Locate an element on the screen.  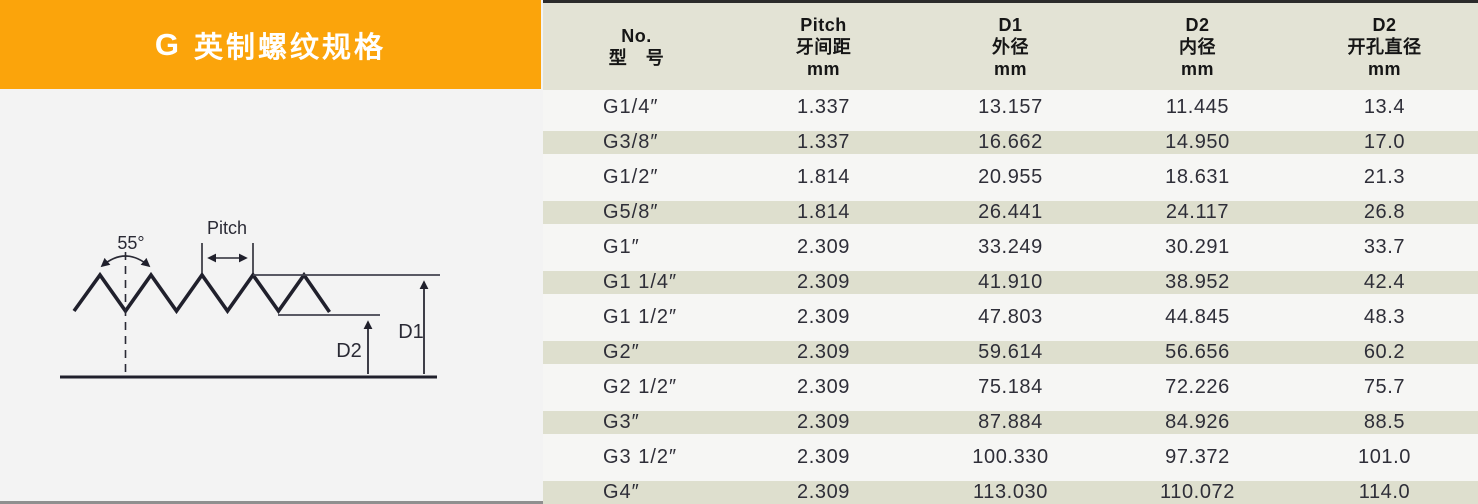
model-cell: G2 1/2″ is located at coordinates (640, 387).